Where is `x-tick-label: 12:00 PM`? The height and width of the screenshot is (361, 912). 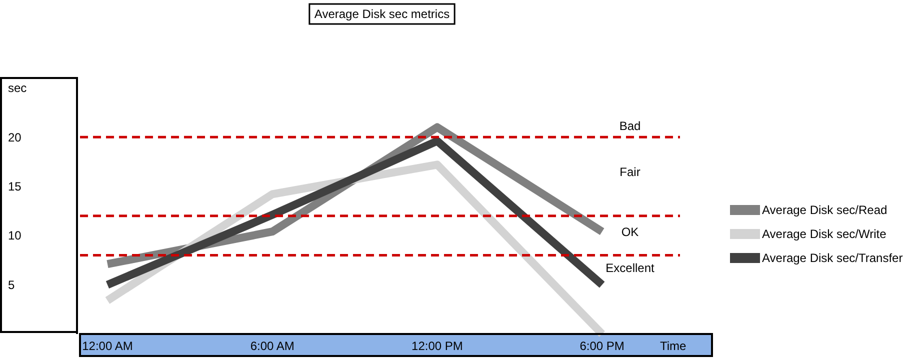 x-tick-label: 12:00 PM is located at coordinates (437, 346).